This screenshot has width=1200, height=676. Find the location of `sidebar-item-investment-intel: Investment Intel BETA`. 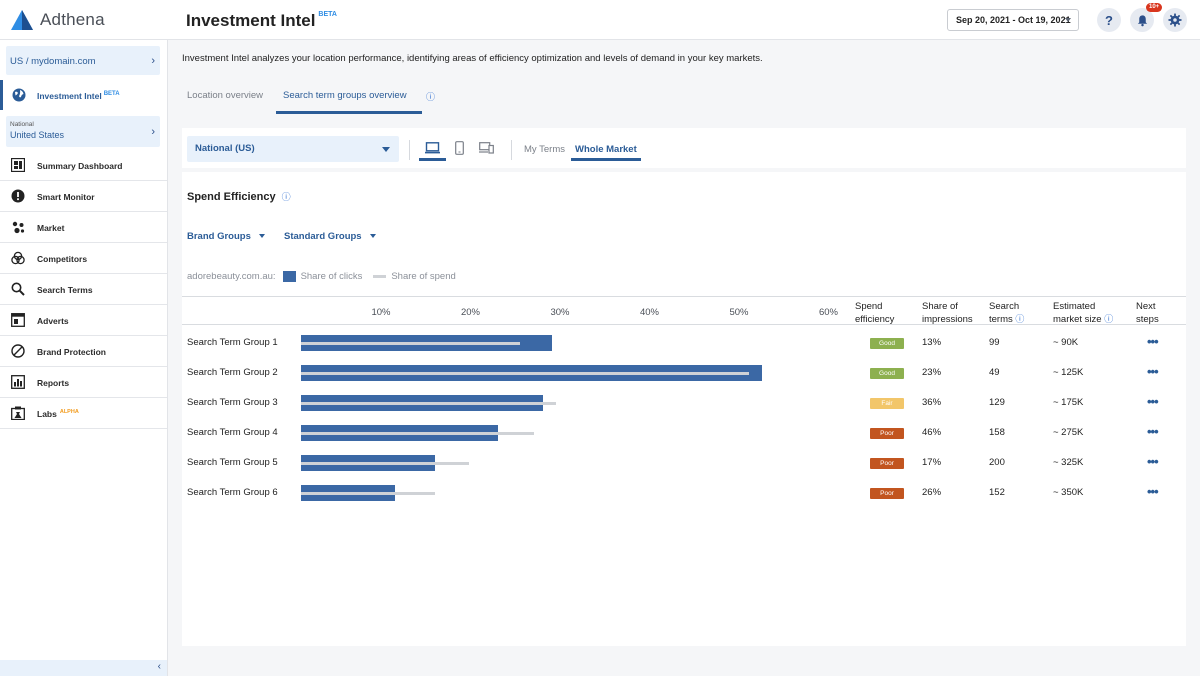

sidebar-item-investment-intel: Investment Intel BETA is located at coordinates (84, 95).